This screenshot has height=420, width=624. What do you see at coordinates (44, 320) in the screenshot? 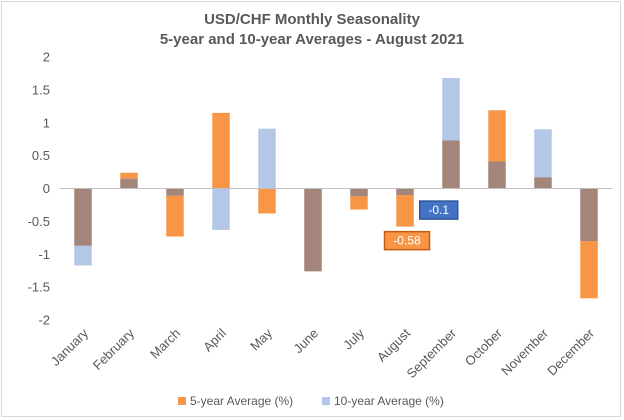
I see `y-tick-label: -2` at bounding box center [44, 320].